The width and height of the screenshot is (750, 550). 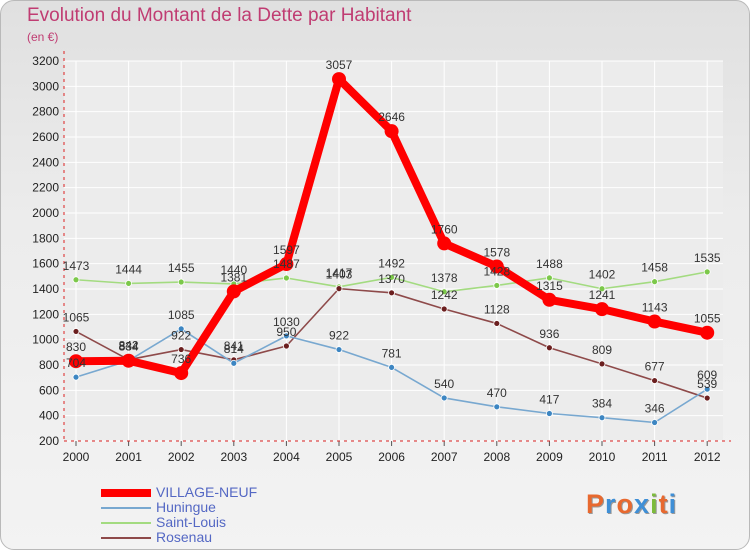 I want to click on data-label-saint-louis: 1417, so click(x=339, y=273).